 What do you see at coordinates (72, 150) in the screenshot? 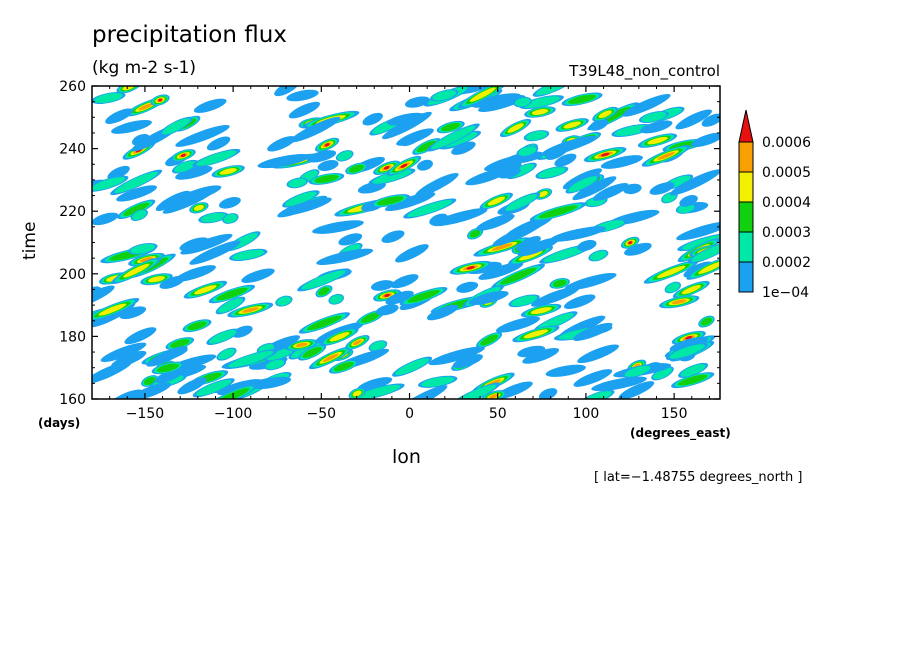
I see `y-tick-label: 240` at bounding box center [72, 150].